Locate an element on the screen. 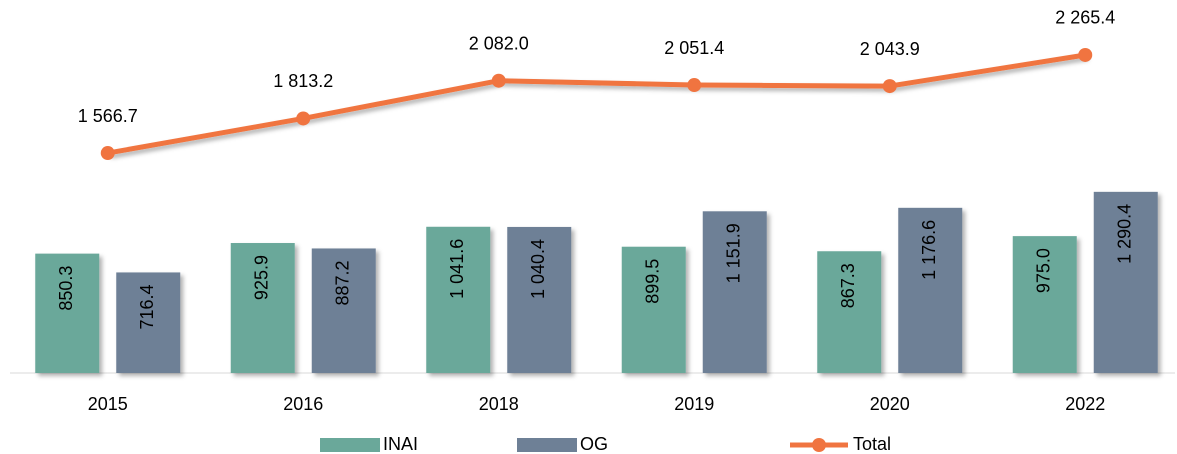 This screenshot has height=454, width=1177. line-value-label: 1 566.7 is located at coordinates (108, 116).